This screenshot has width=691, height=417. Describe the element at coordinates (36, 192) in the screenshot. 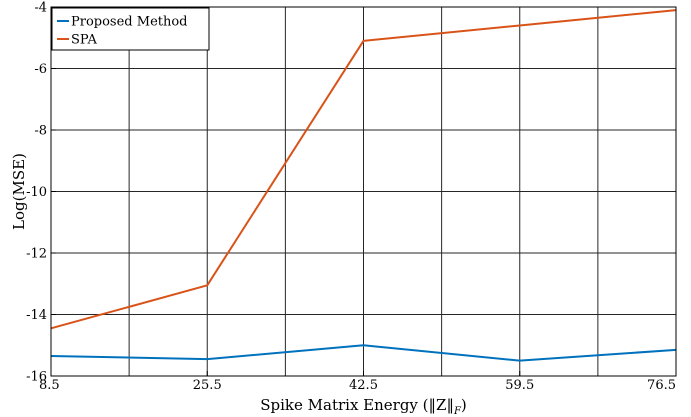

I see `y-tick-label: -10` at that location.